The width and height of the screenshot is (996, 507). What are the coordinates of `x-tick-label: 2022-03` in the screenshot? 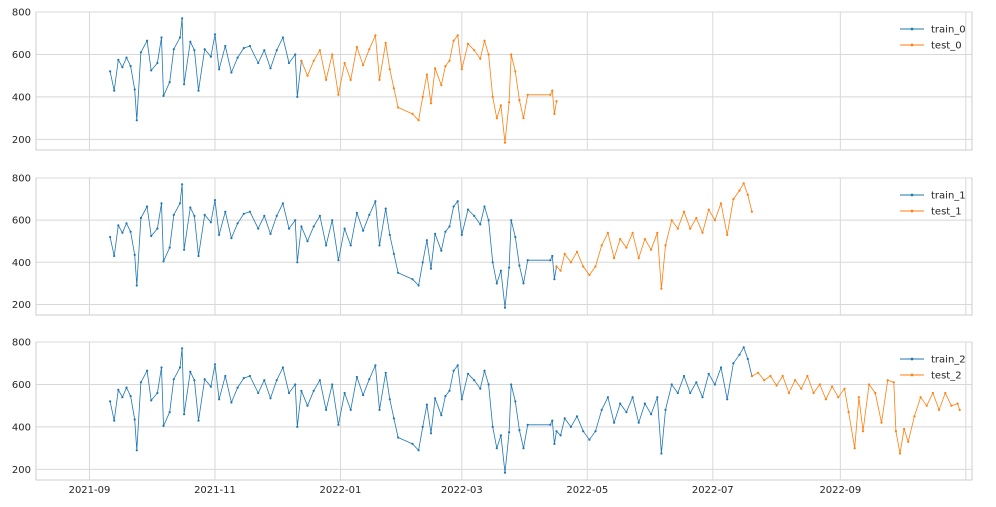 It's located at (462, 490).